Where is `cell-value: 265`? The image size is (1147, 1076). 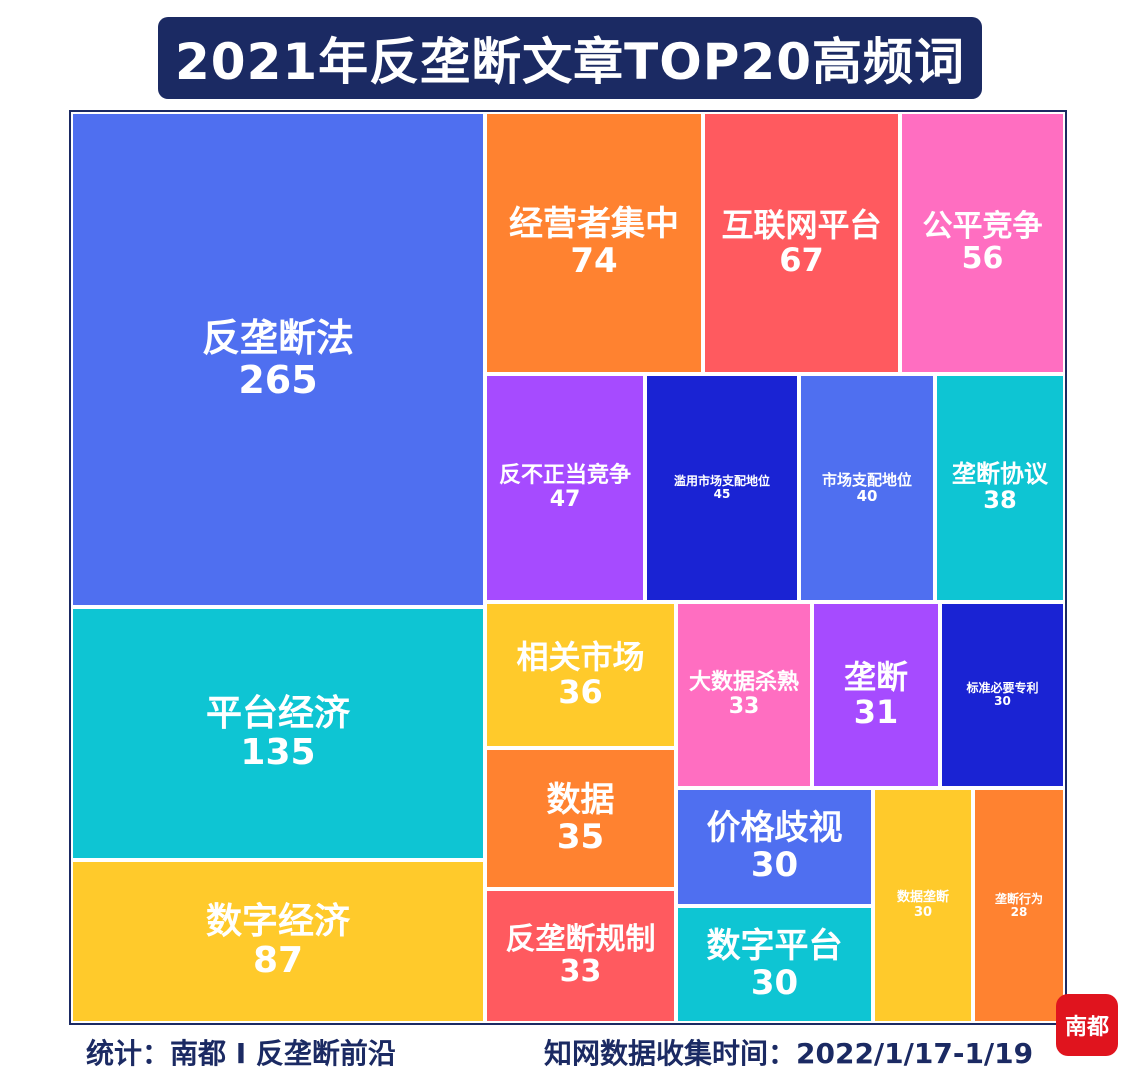 cell-value: 265 is located at coordinates (277, 380).